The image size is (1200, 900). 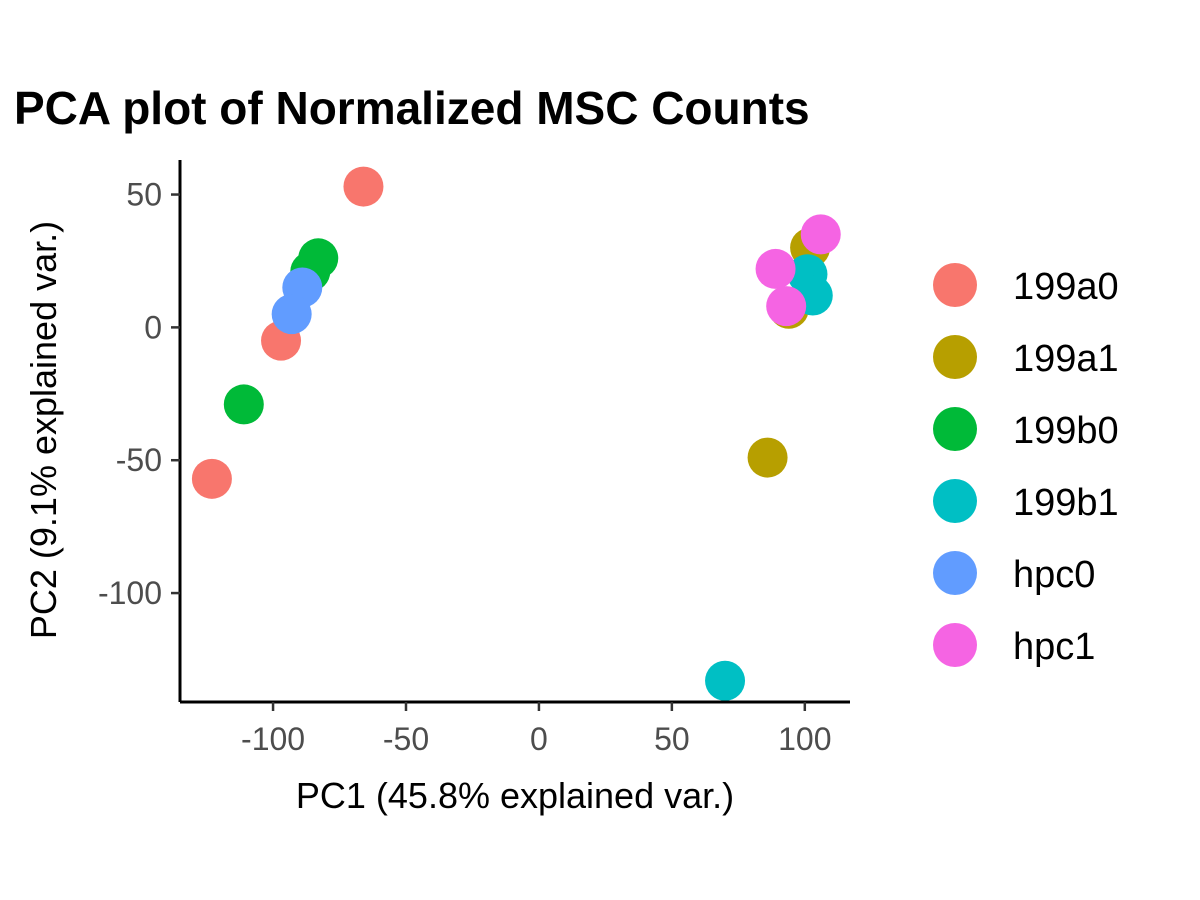 I want to click on chart-title: PCA plot of Normalized MSC Counts, so click(x=412, y=108).